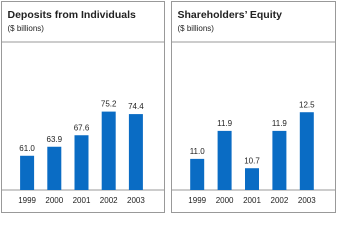  What do you see at coordinates (307, 104) in the screenshot?
I see `value-label: 12.5` at bounding box center [307, 104].